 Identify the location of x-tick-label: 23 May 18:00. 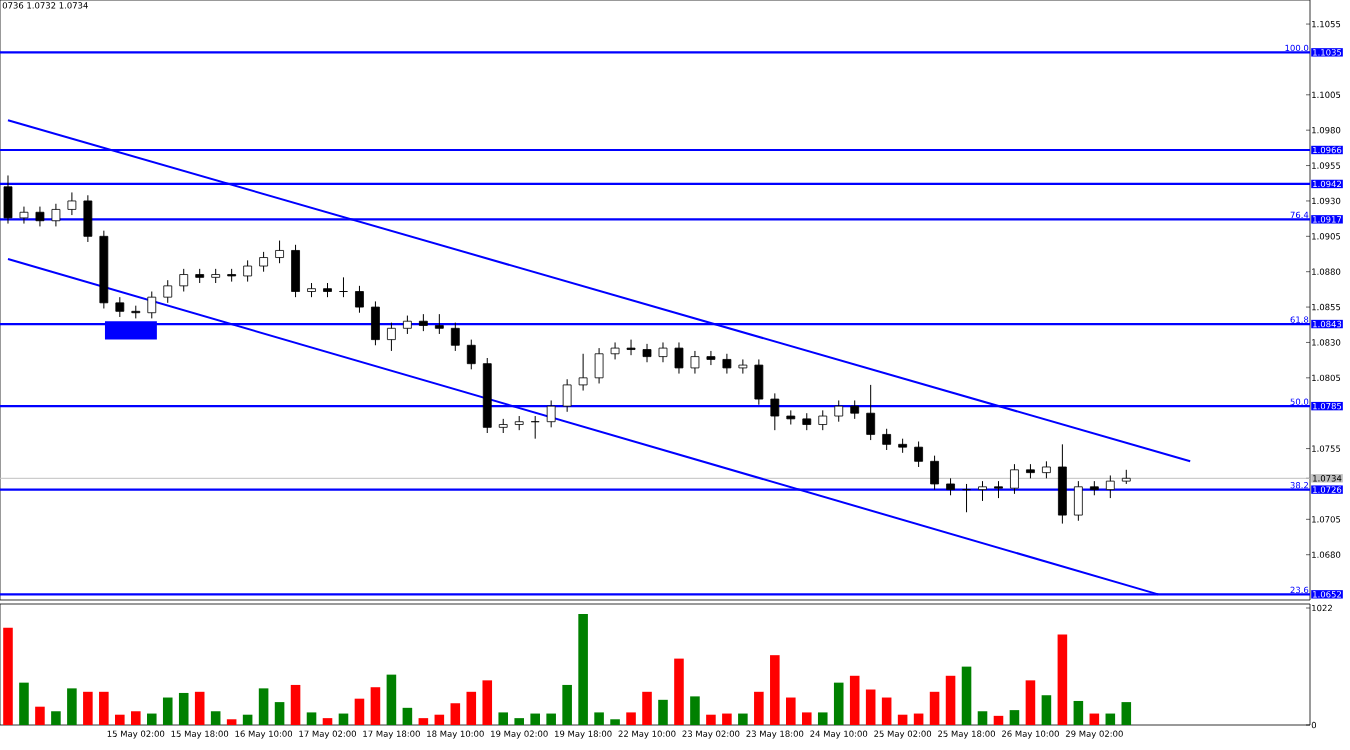
(775, 734).